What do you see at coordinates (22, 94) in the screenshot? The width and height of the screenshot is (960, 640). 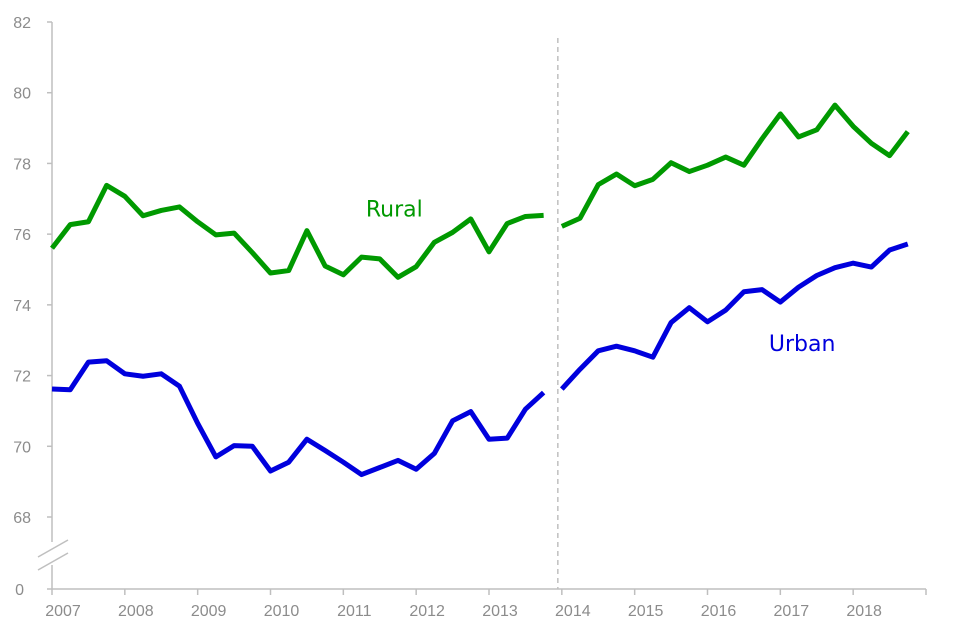 I see `y-tick-label: 80` at bounding box center [22, 94].